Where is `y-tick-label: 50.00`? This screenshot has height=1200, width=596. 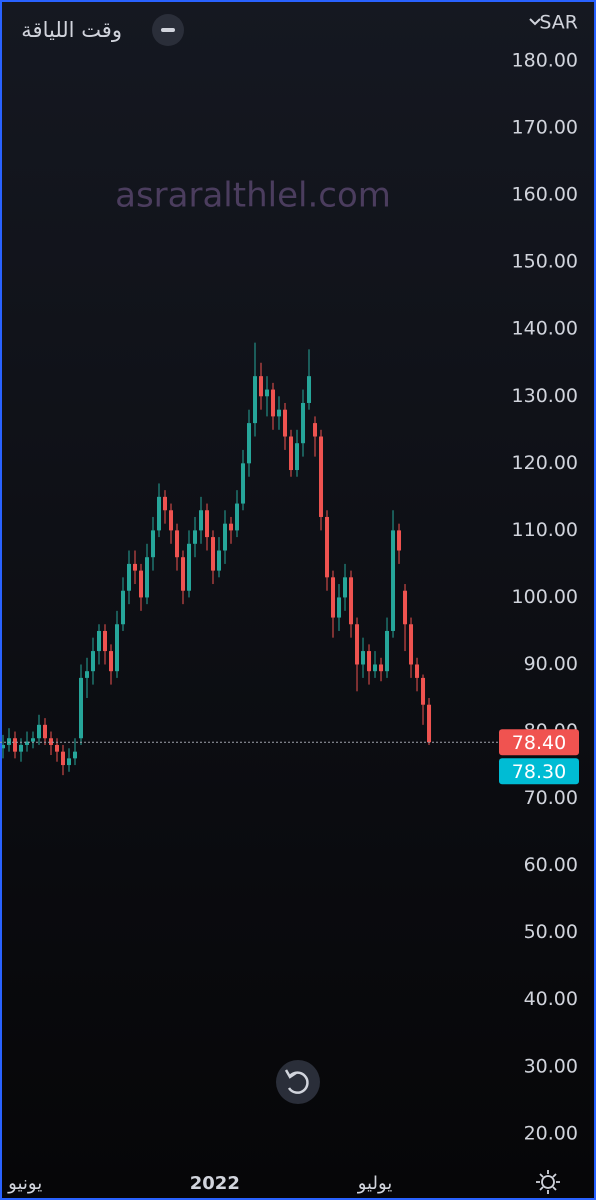
y-tick-label: 50.00 is located at coordinates (551, 932).